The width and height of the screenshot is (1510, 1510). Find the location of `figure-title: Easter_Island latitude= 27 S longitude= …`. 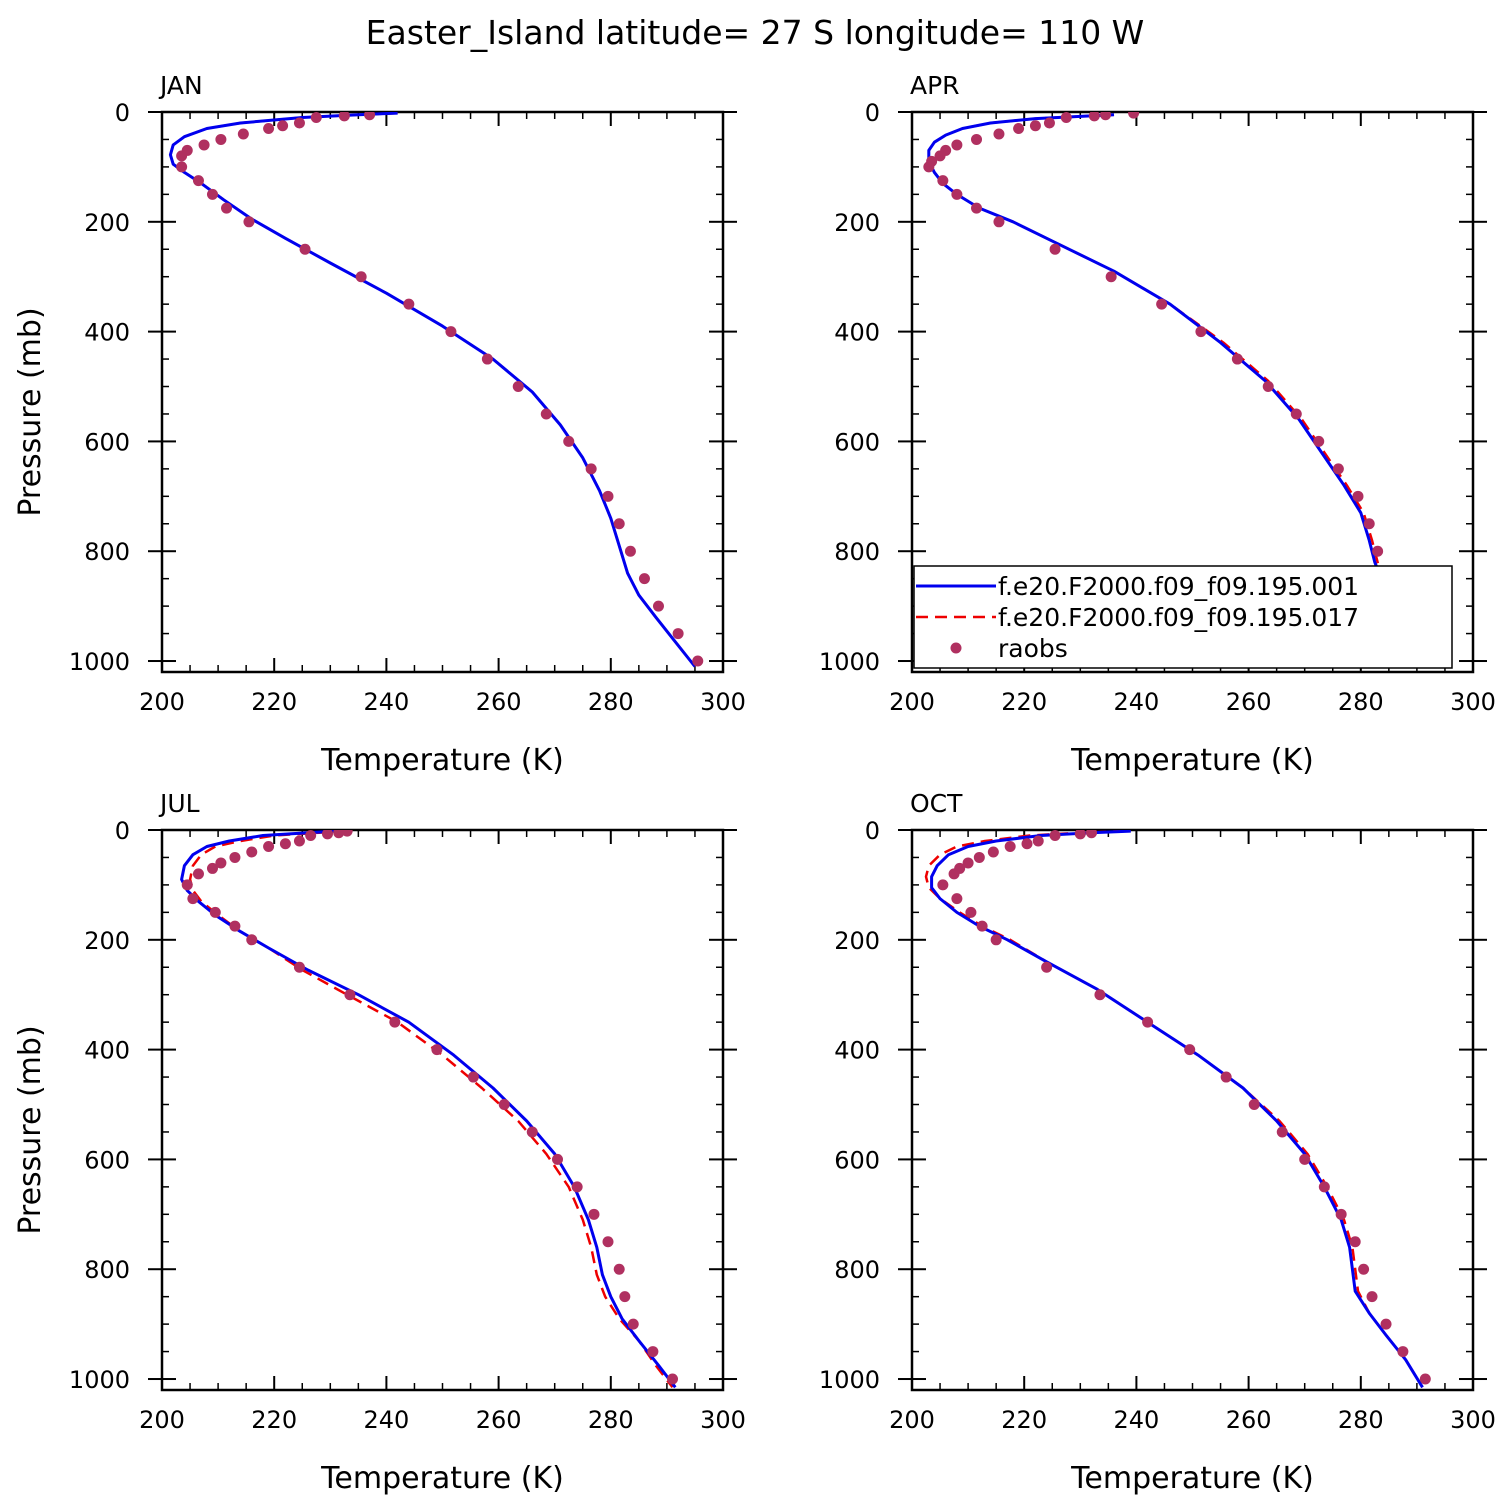

figure-title: Easter_Island latitude= 27 S longitude= … is located at coordinates (755, 32).